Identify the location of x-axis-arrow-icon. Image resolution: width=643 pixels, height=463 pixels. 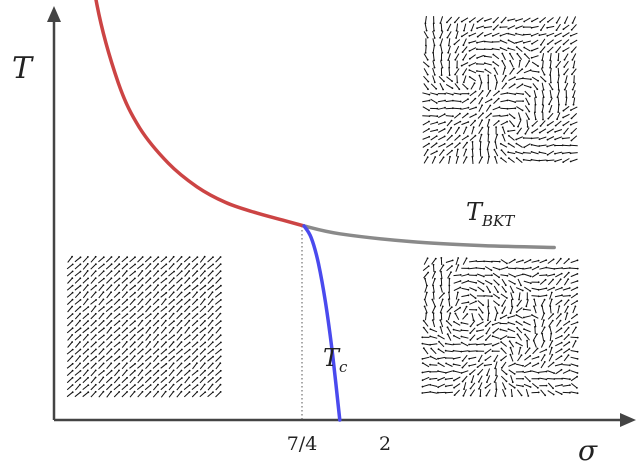
(628, 420).